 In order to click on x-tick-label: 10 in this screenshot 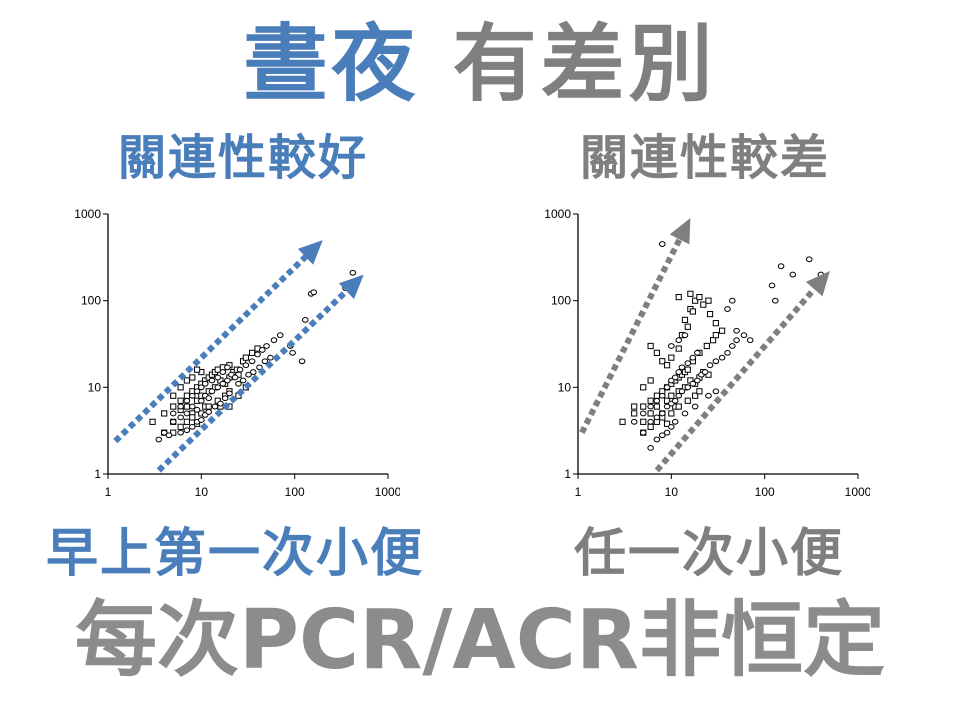, I will do `click(202, 492)`.